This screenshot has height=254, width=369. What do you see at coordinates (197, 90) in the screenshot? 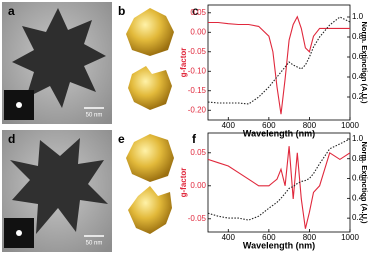
I see `y-tick-label: -0.15` at bounding box center [197, 90].